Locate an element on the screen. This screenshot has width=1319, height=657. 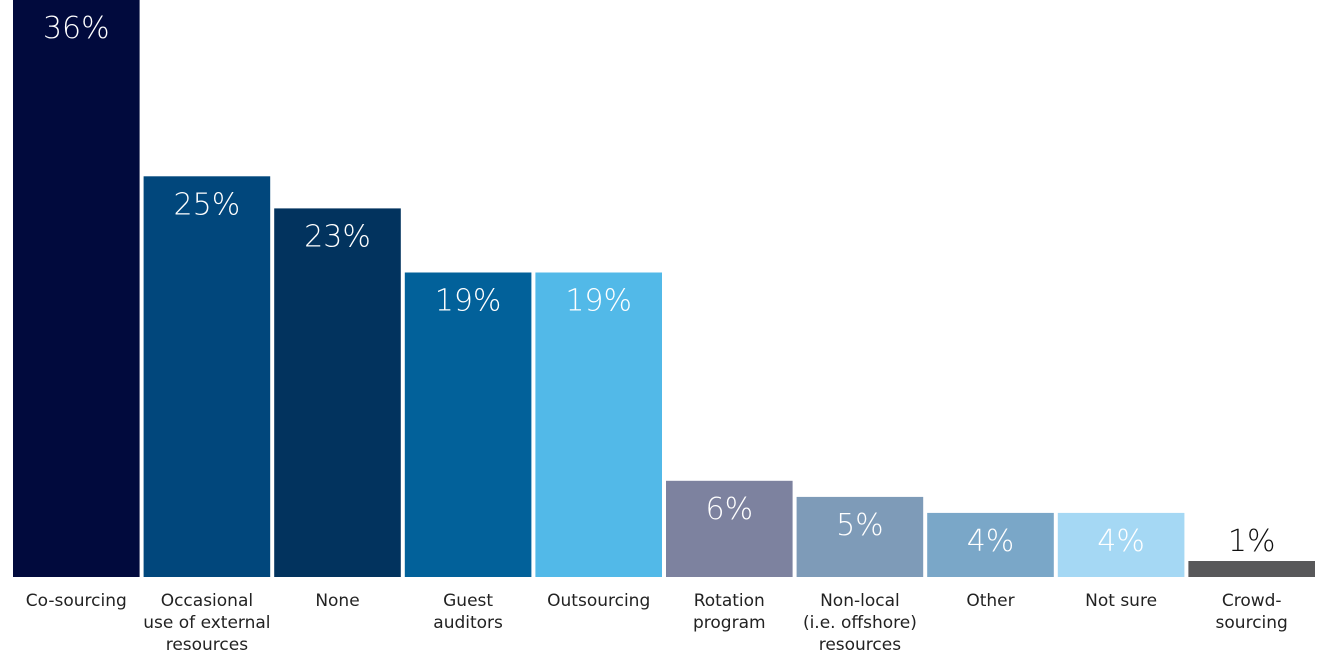
category-label-line: Occasional is located at coordinates (207, 601).